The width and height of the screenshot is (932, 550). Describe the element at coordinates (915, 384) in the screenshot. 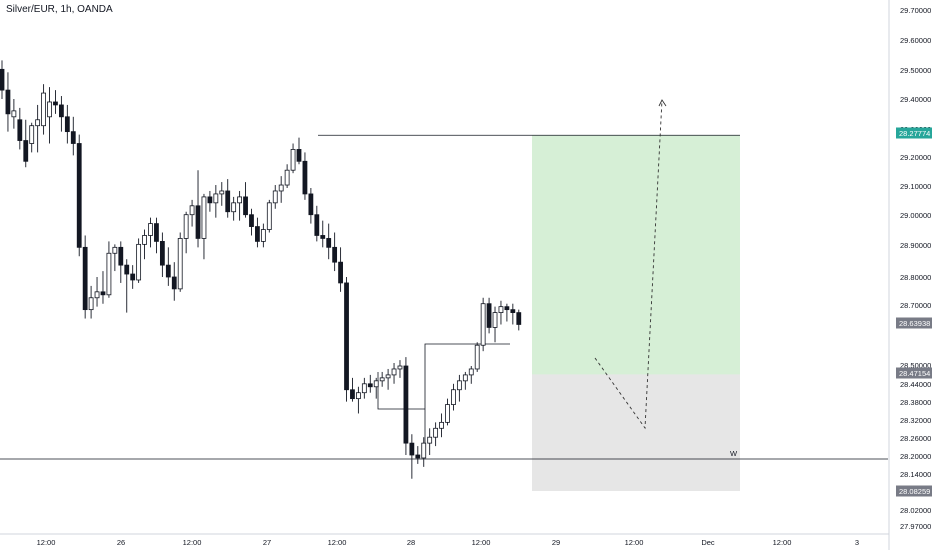

I see `y-tick-label: 28.44000` at that location.